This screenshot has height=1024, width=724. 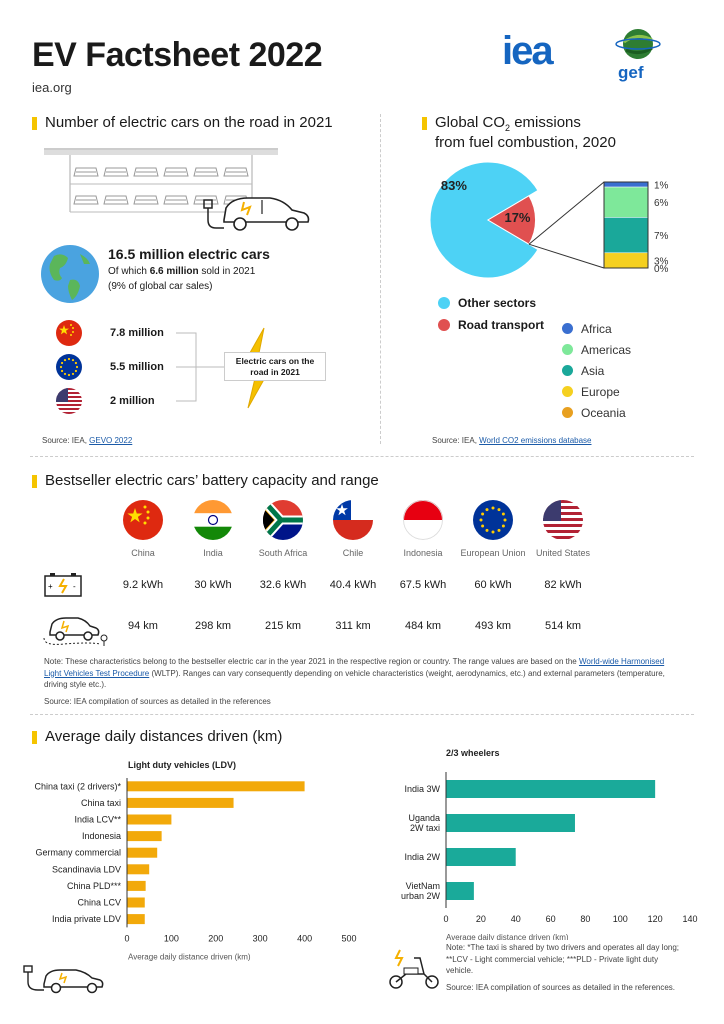 I want to click on parking-illustration, so click(x=179, y=195).